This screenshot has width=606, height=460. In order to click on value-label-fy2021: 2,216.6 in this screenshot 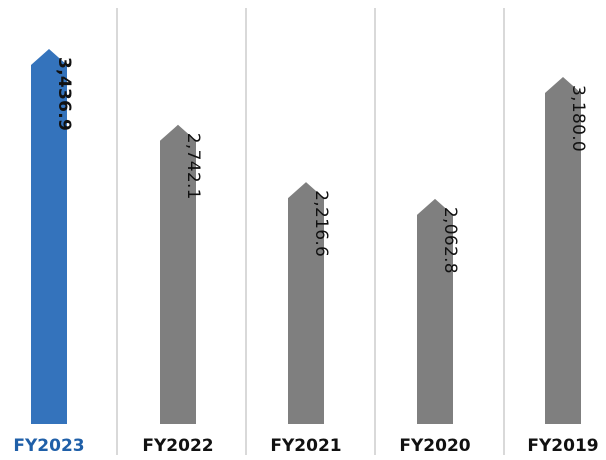, I will do `click(321, 223)`.